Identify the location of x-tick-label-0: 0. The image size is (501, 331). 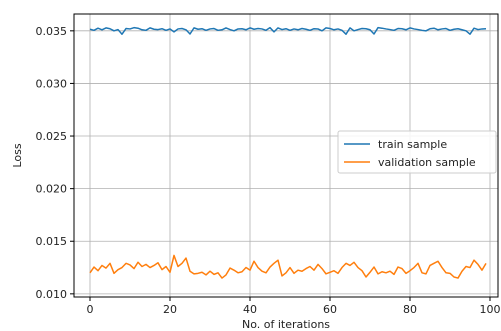
(90, 309).